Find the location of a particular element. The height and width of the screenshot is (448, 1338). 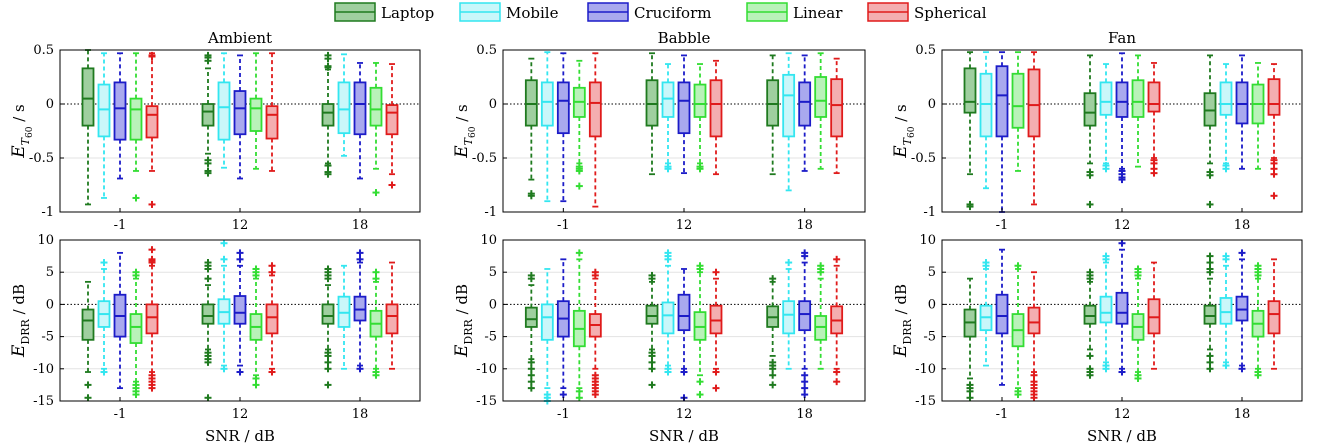

y-tick-label: 10 is located at coordinates (45, 240).